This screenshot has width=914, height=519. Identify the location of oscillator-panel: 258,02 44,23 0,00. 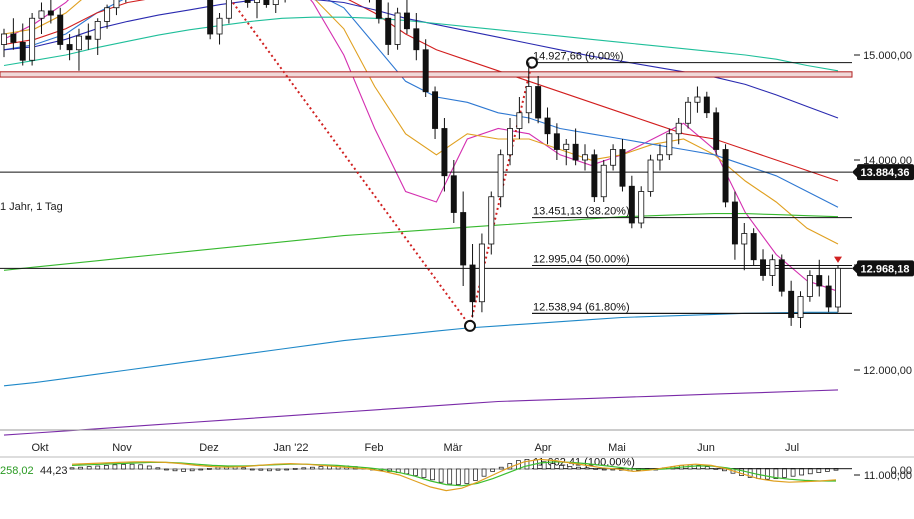
(457, 474).